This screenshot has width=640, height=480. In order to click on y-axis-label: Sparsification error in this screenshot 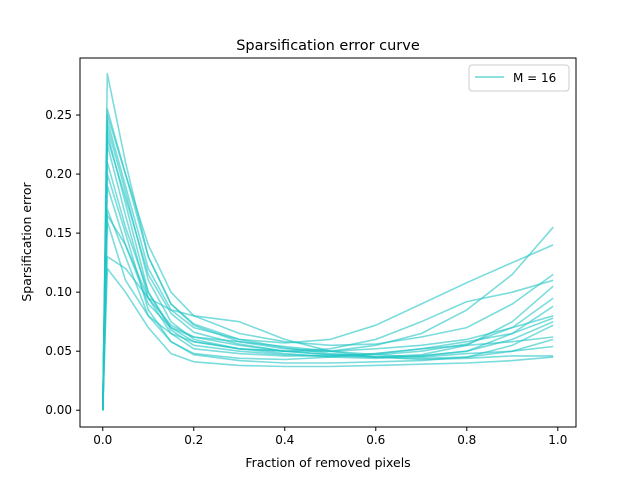, I will do `click(26, 242)`.